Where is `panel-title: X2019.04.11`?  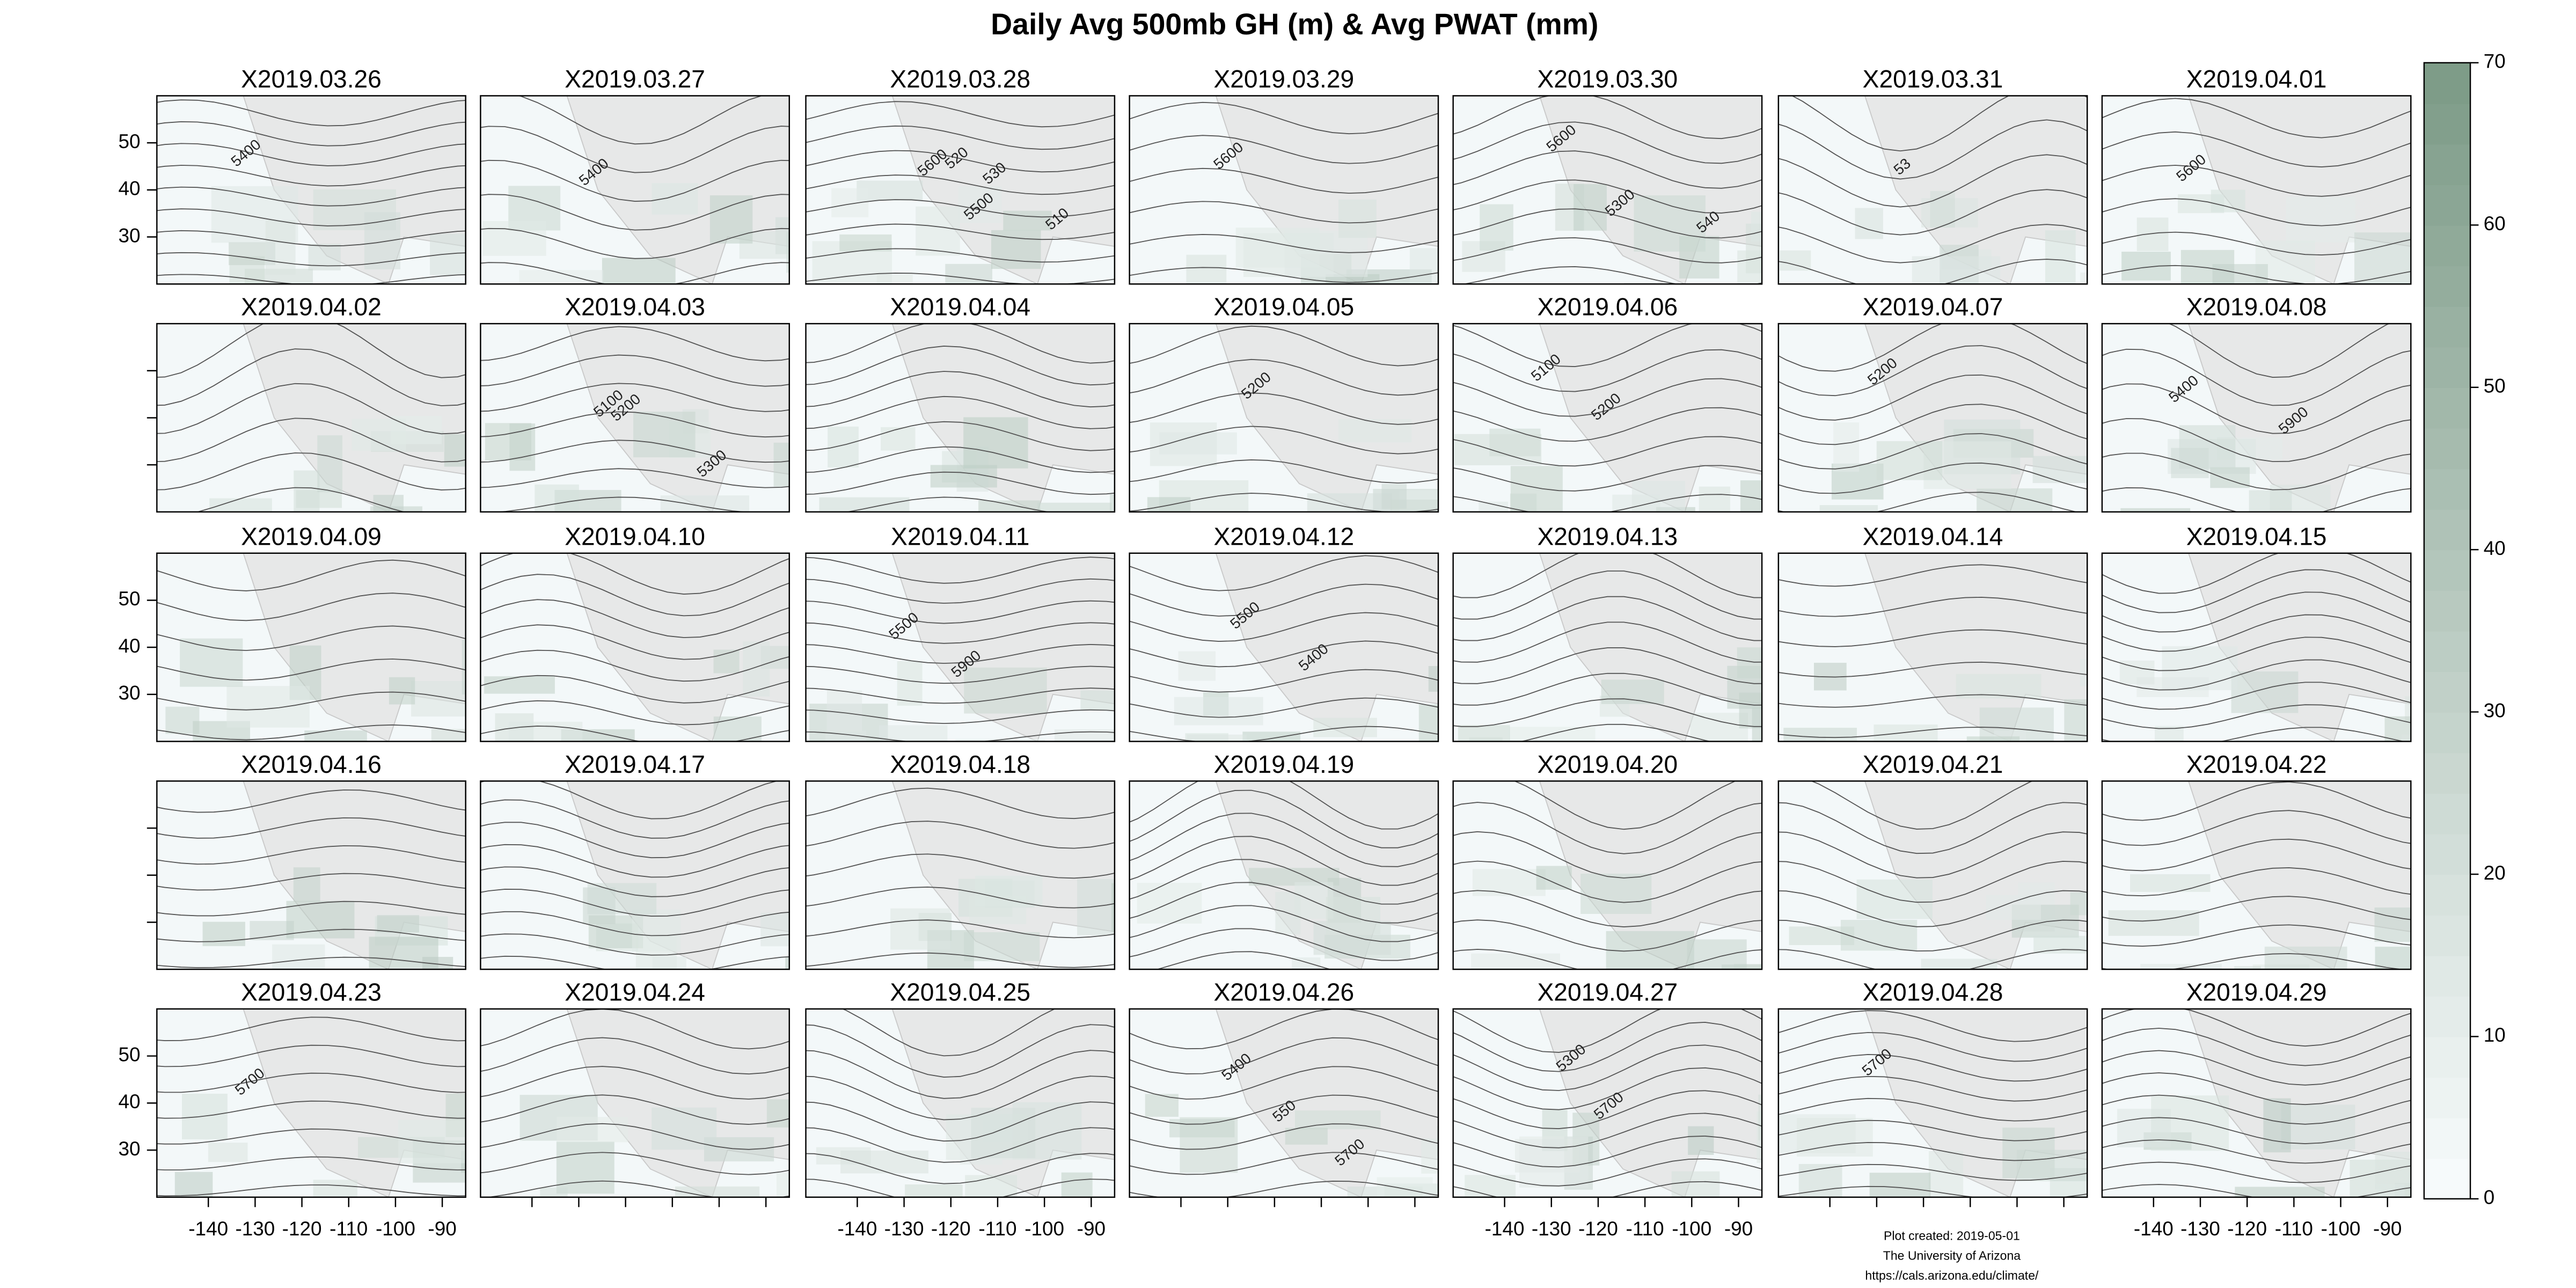
panel-title: X2019.04.11 is located at coordinates (960, 536).